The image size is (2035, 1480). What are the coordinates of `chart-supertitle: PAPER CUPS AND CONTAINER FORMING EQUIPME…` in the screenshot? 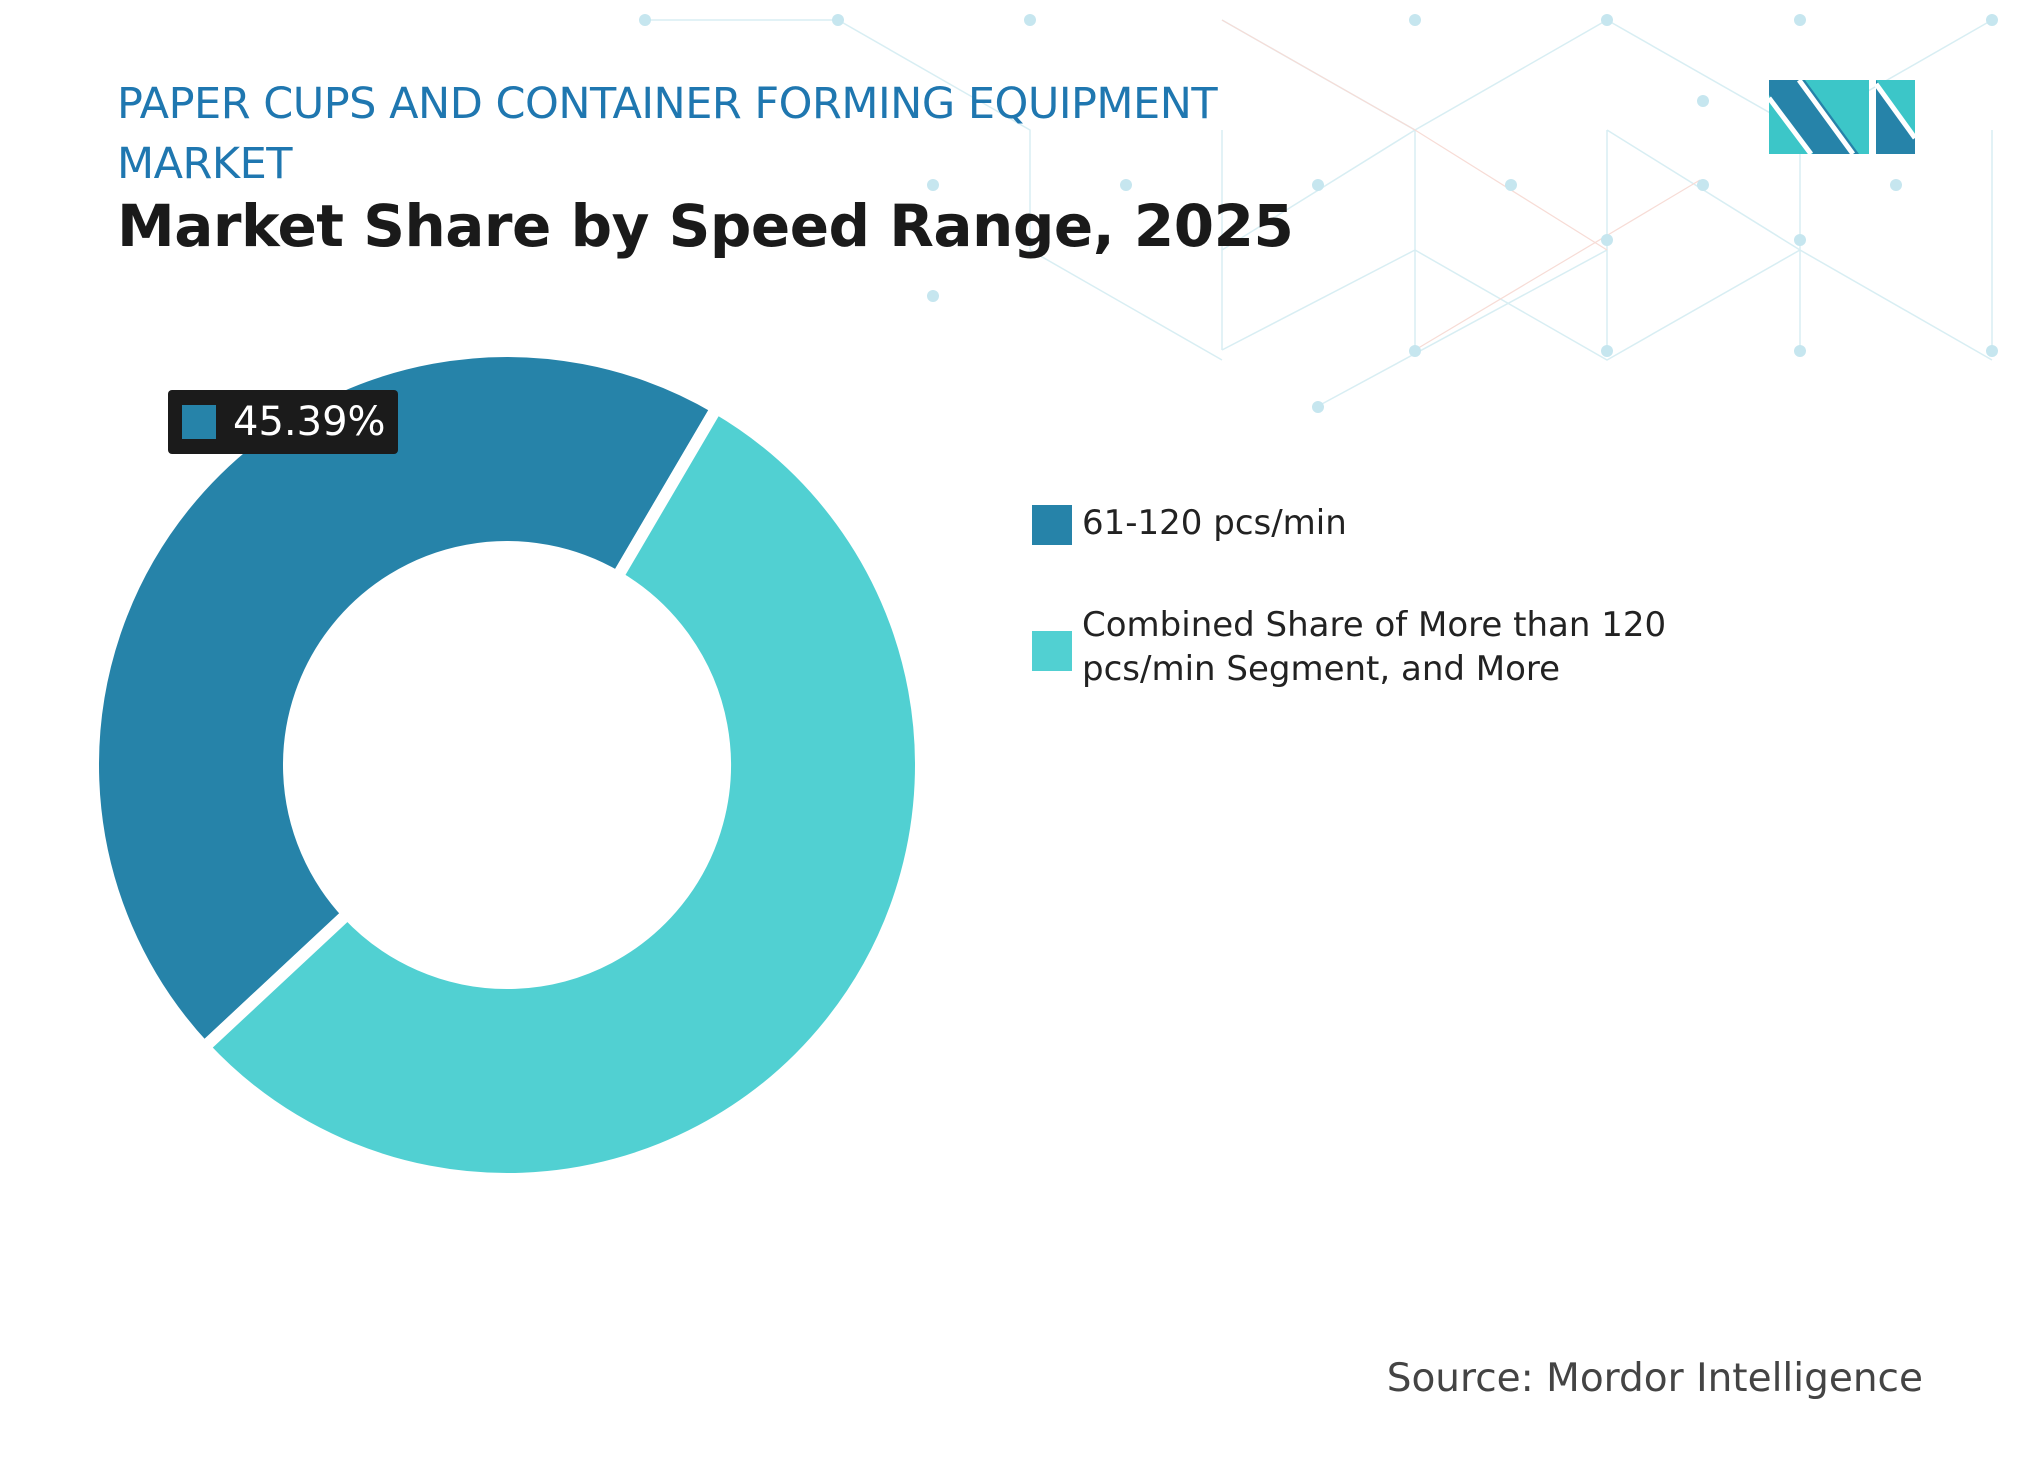 It's located at (667, 134).